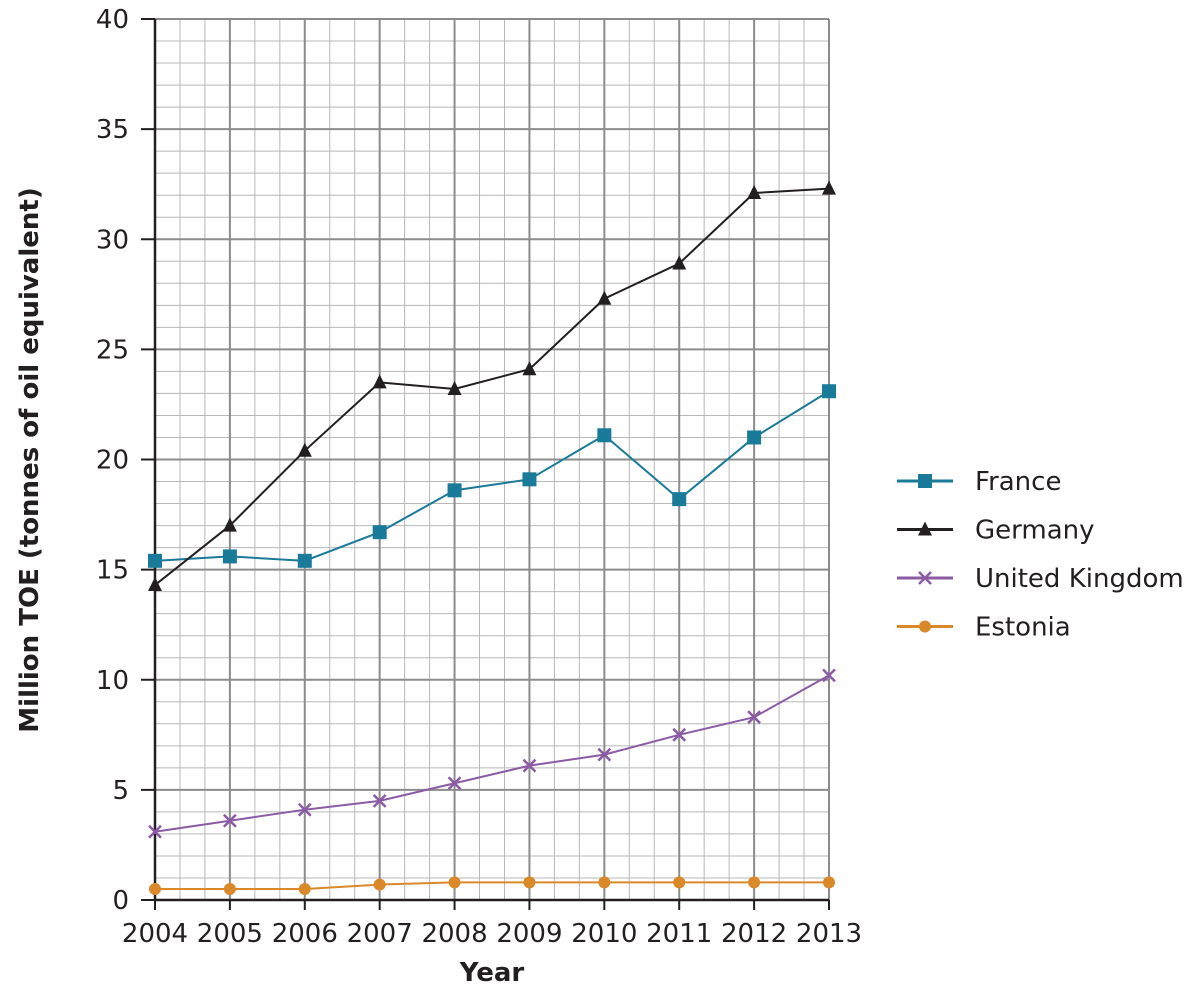 This screenshot has width=1202, height=992. I want to click on y-tick-label: 5, so click(120, 791).